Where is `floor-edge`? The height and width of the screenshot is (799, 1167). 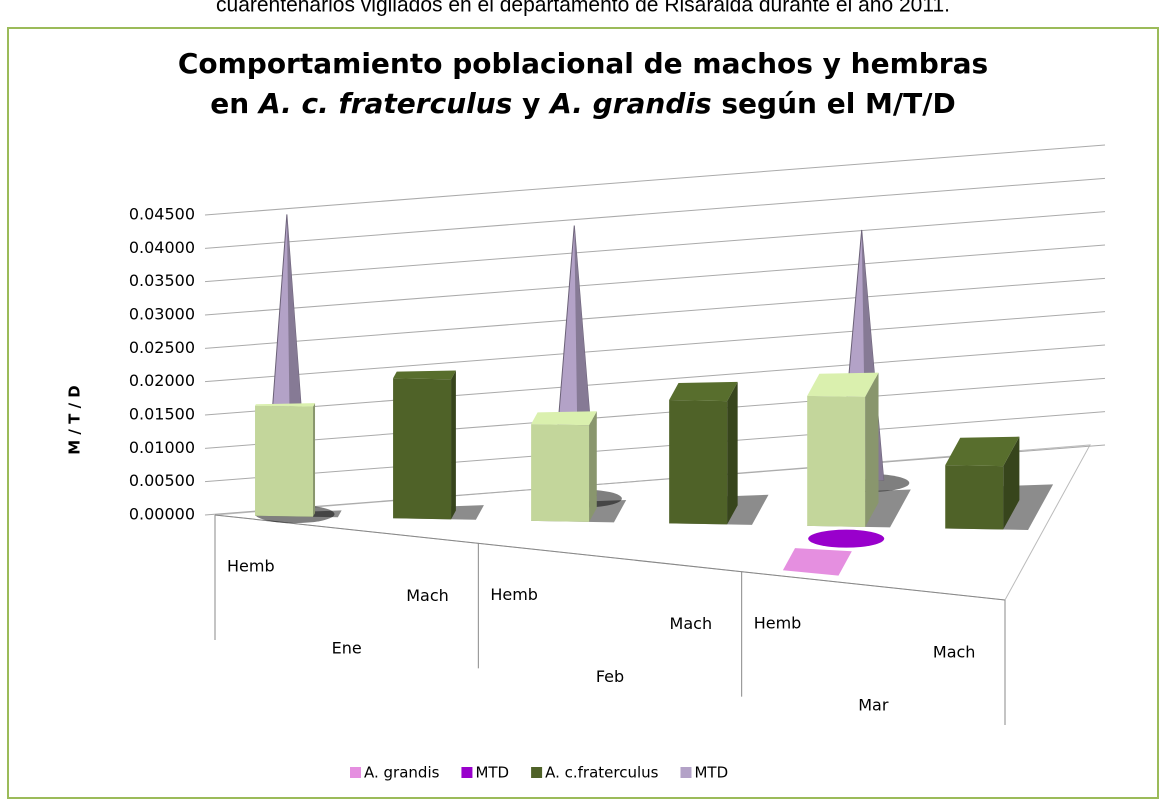 floor-edge is located at coordinates (610, 557).